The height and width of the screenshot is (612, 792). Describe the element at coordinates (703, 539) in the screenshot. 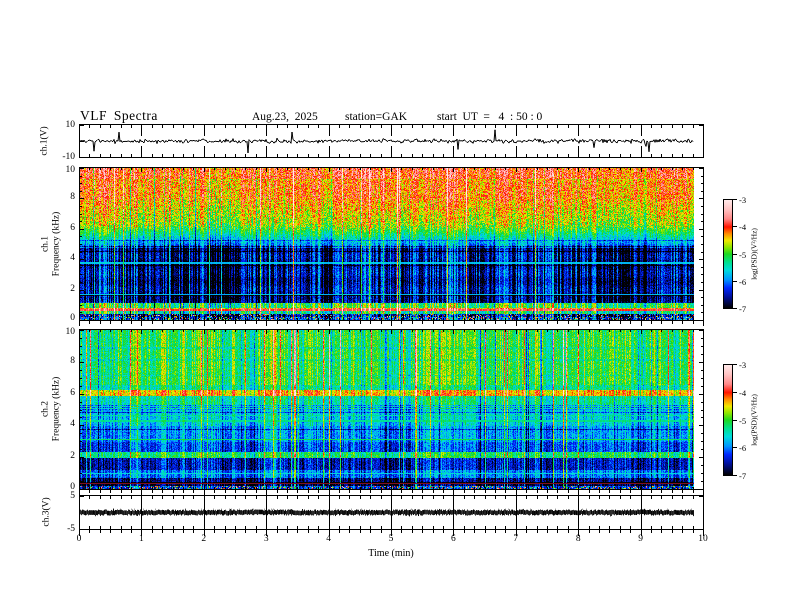

I see `x-tick-label: 10` at that location.